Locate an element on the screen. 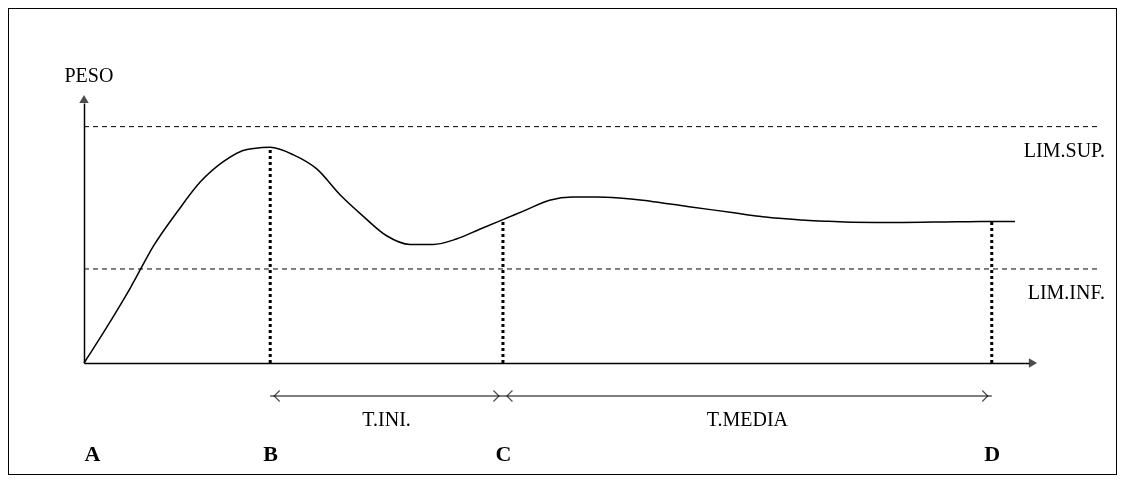 The height and width of the screenshot is (485, 1127). ref-line-label: LIM.SUP. is located at coordinates (1064, 149).